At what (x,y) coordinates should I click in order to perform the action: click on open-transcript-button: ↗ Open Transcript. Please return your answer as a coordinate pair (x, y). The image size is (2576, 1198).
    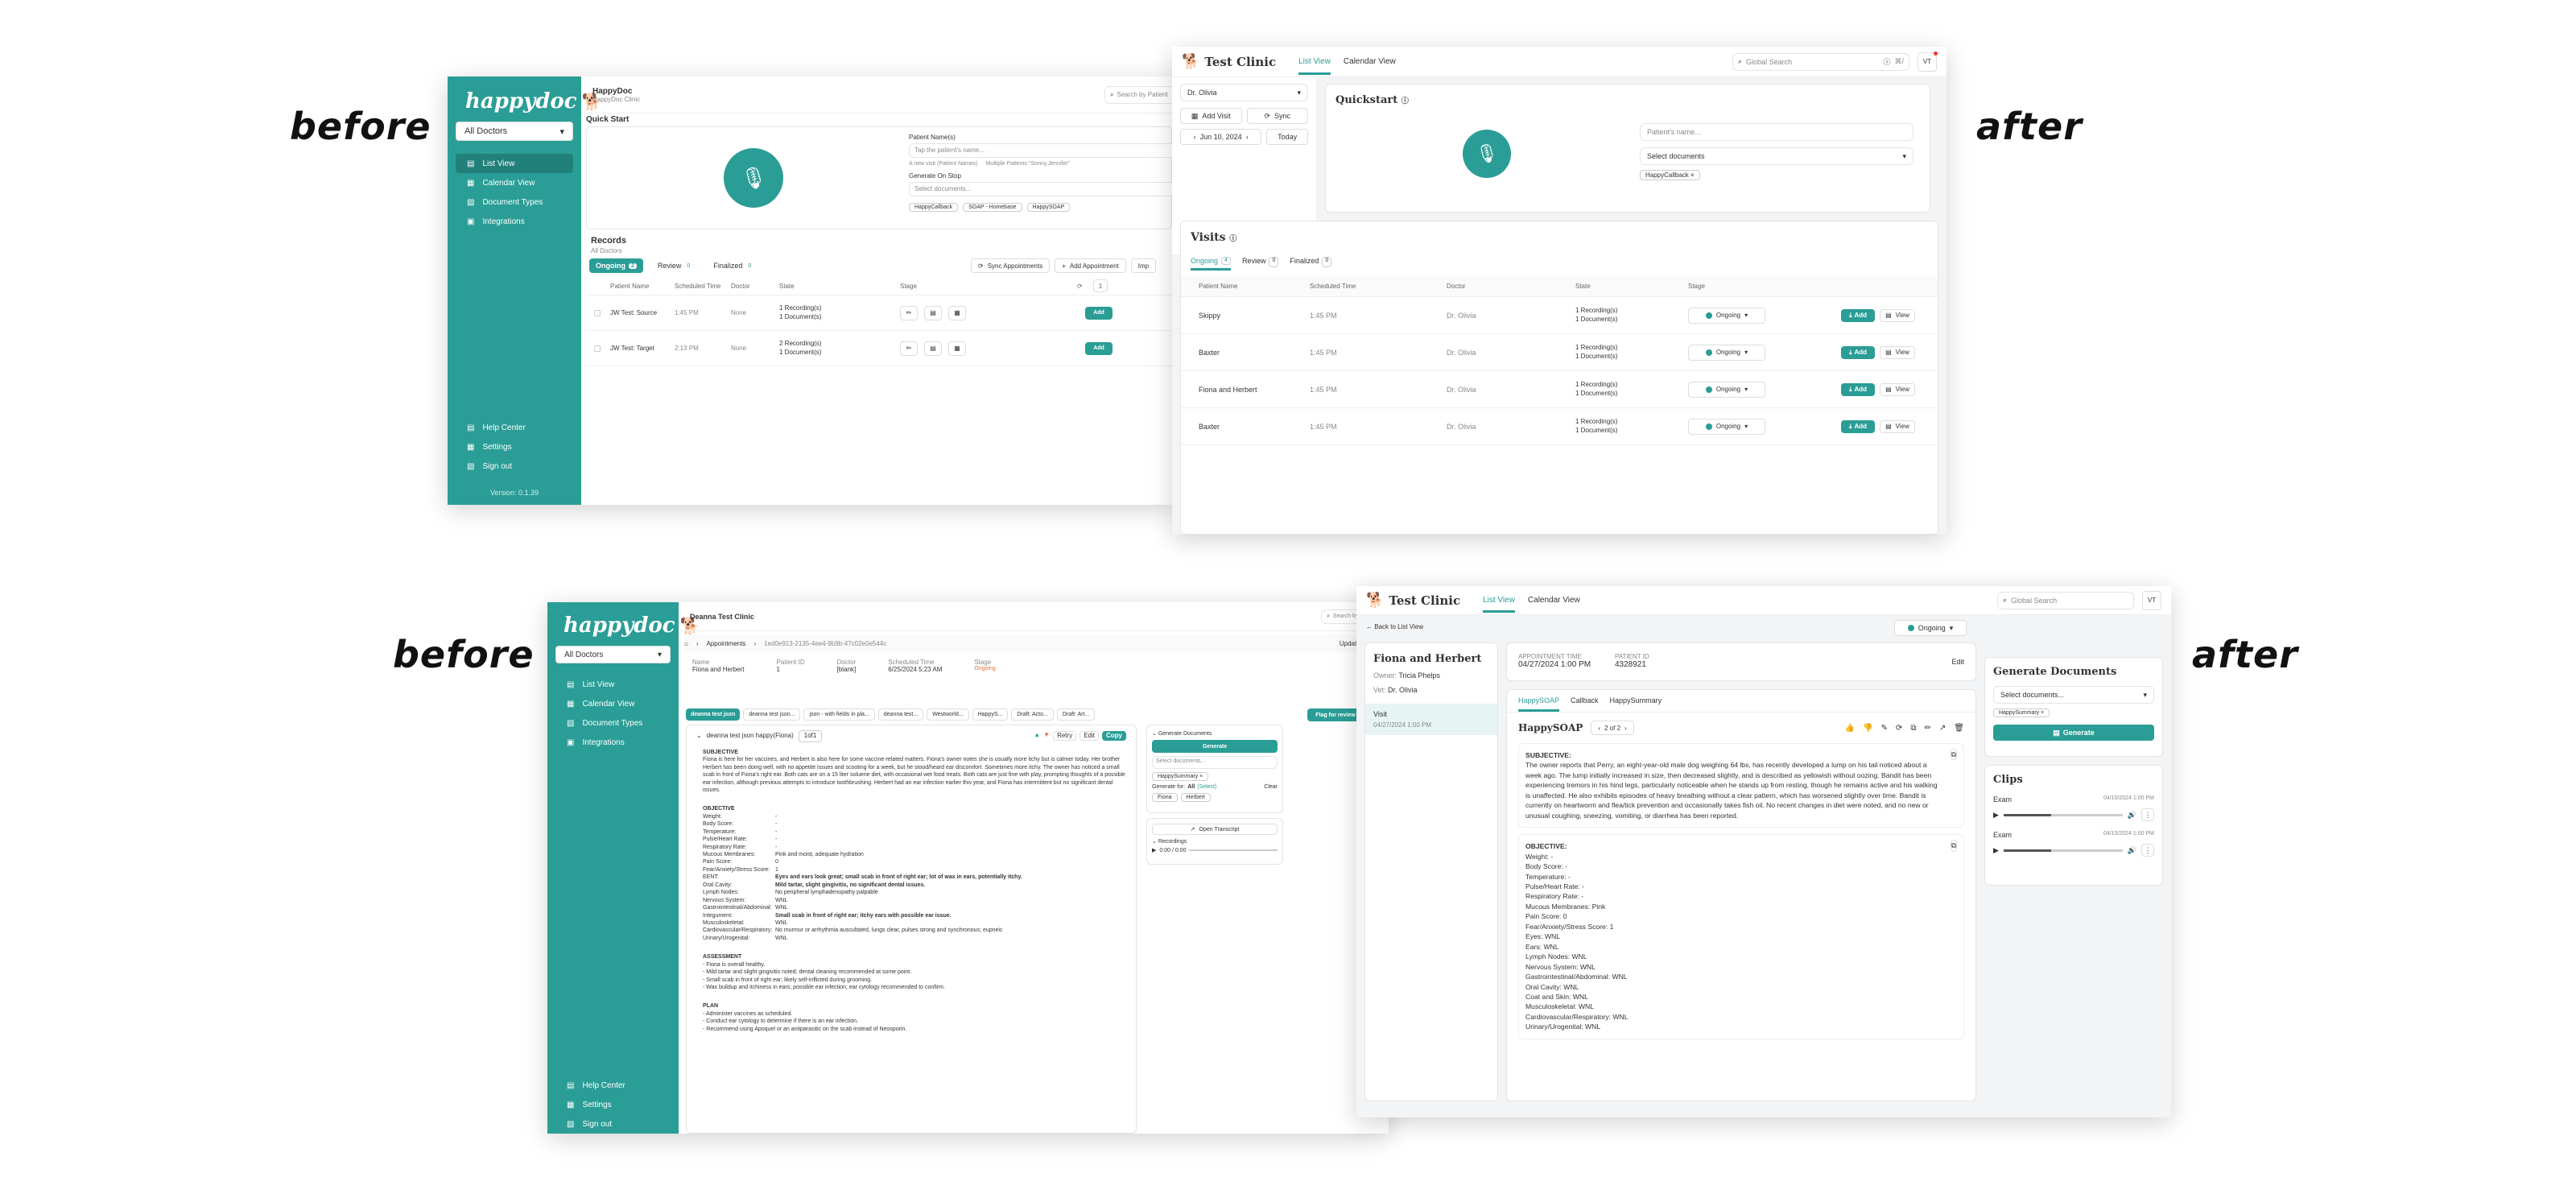
    Looking at the image, I should click on (1215, 829).